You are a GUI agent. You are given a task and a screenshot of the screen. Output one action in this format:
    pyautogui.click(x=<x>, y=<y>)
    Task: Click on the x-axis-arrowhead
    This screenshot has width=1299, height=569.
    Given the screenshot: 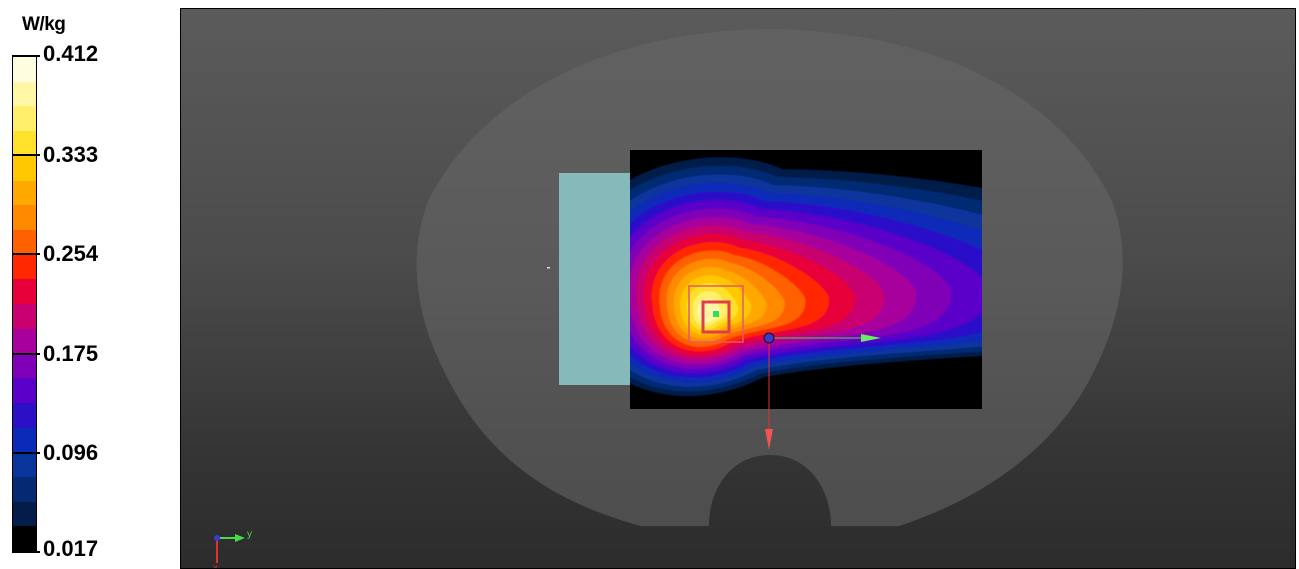 What is the action you would take?
    pyautogui.click(x=769, y=439)
    